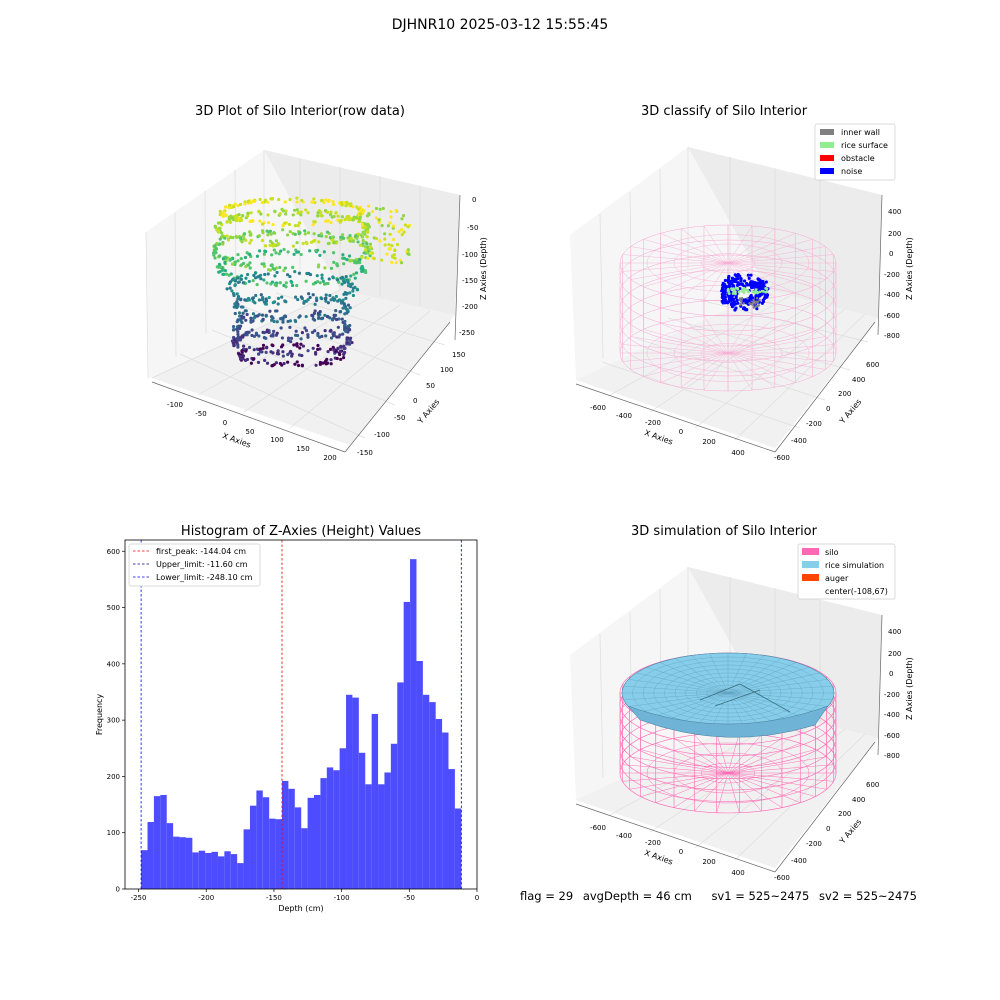 This screenshot has width=1000, height=1000. I want to click on sim-y-tick: -200, so click(814, 844).